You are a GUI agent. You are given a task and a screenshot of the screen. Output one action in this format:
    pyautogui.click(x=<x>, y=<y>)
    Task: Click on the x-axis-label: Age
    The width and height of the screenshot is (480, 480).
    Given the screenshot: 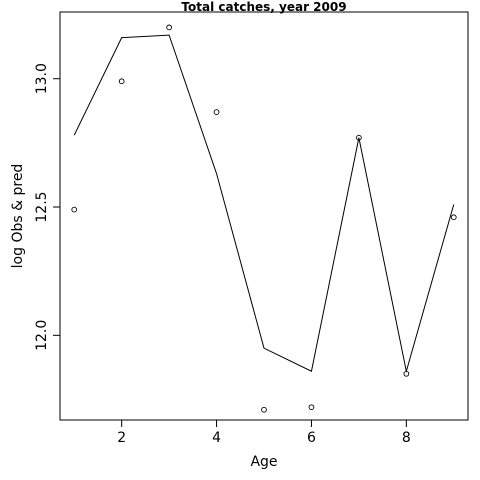 What is the action you would take?
    pyautogui.click(x=263, y=462)
    